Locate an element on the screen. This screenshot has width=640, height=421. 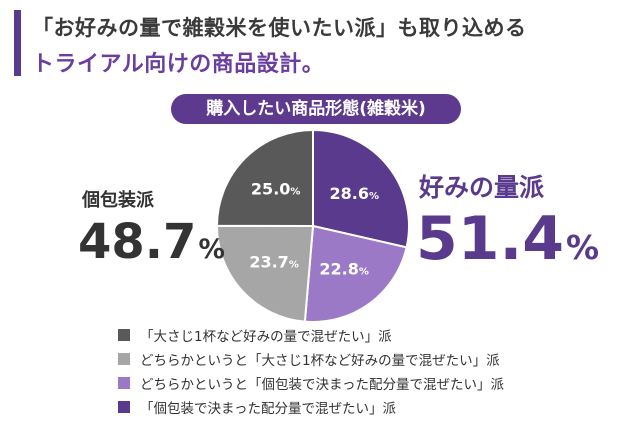
legend-item: どちらかというと「個包装で決まった配分量で混ぜたい」派 is located at coordinates (338, 383).